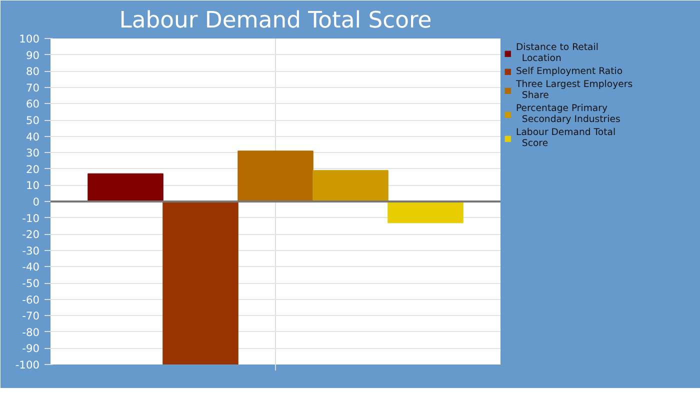 The image size is (700, 400). What do you see at coordinates (29, 39) in the screenshot?
I see `y-tick-label: 100` at bounding box center [29, 39].